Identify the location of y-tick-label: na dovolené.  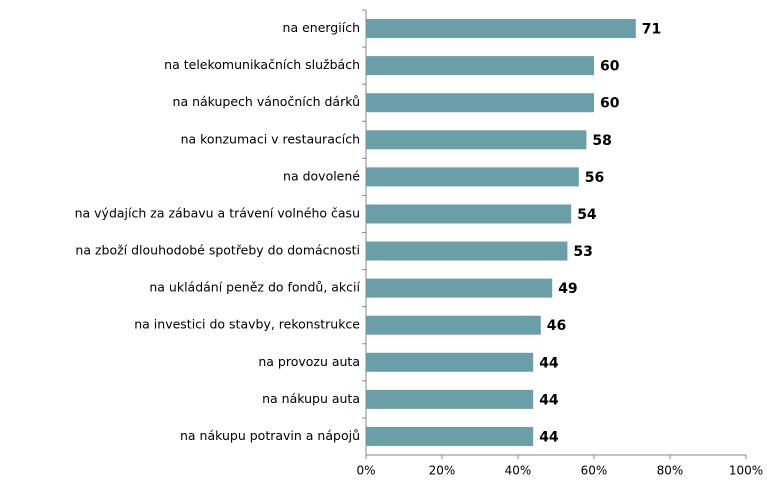
(321, 175).